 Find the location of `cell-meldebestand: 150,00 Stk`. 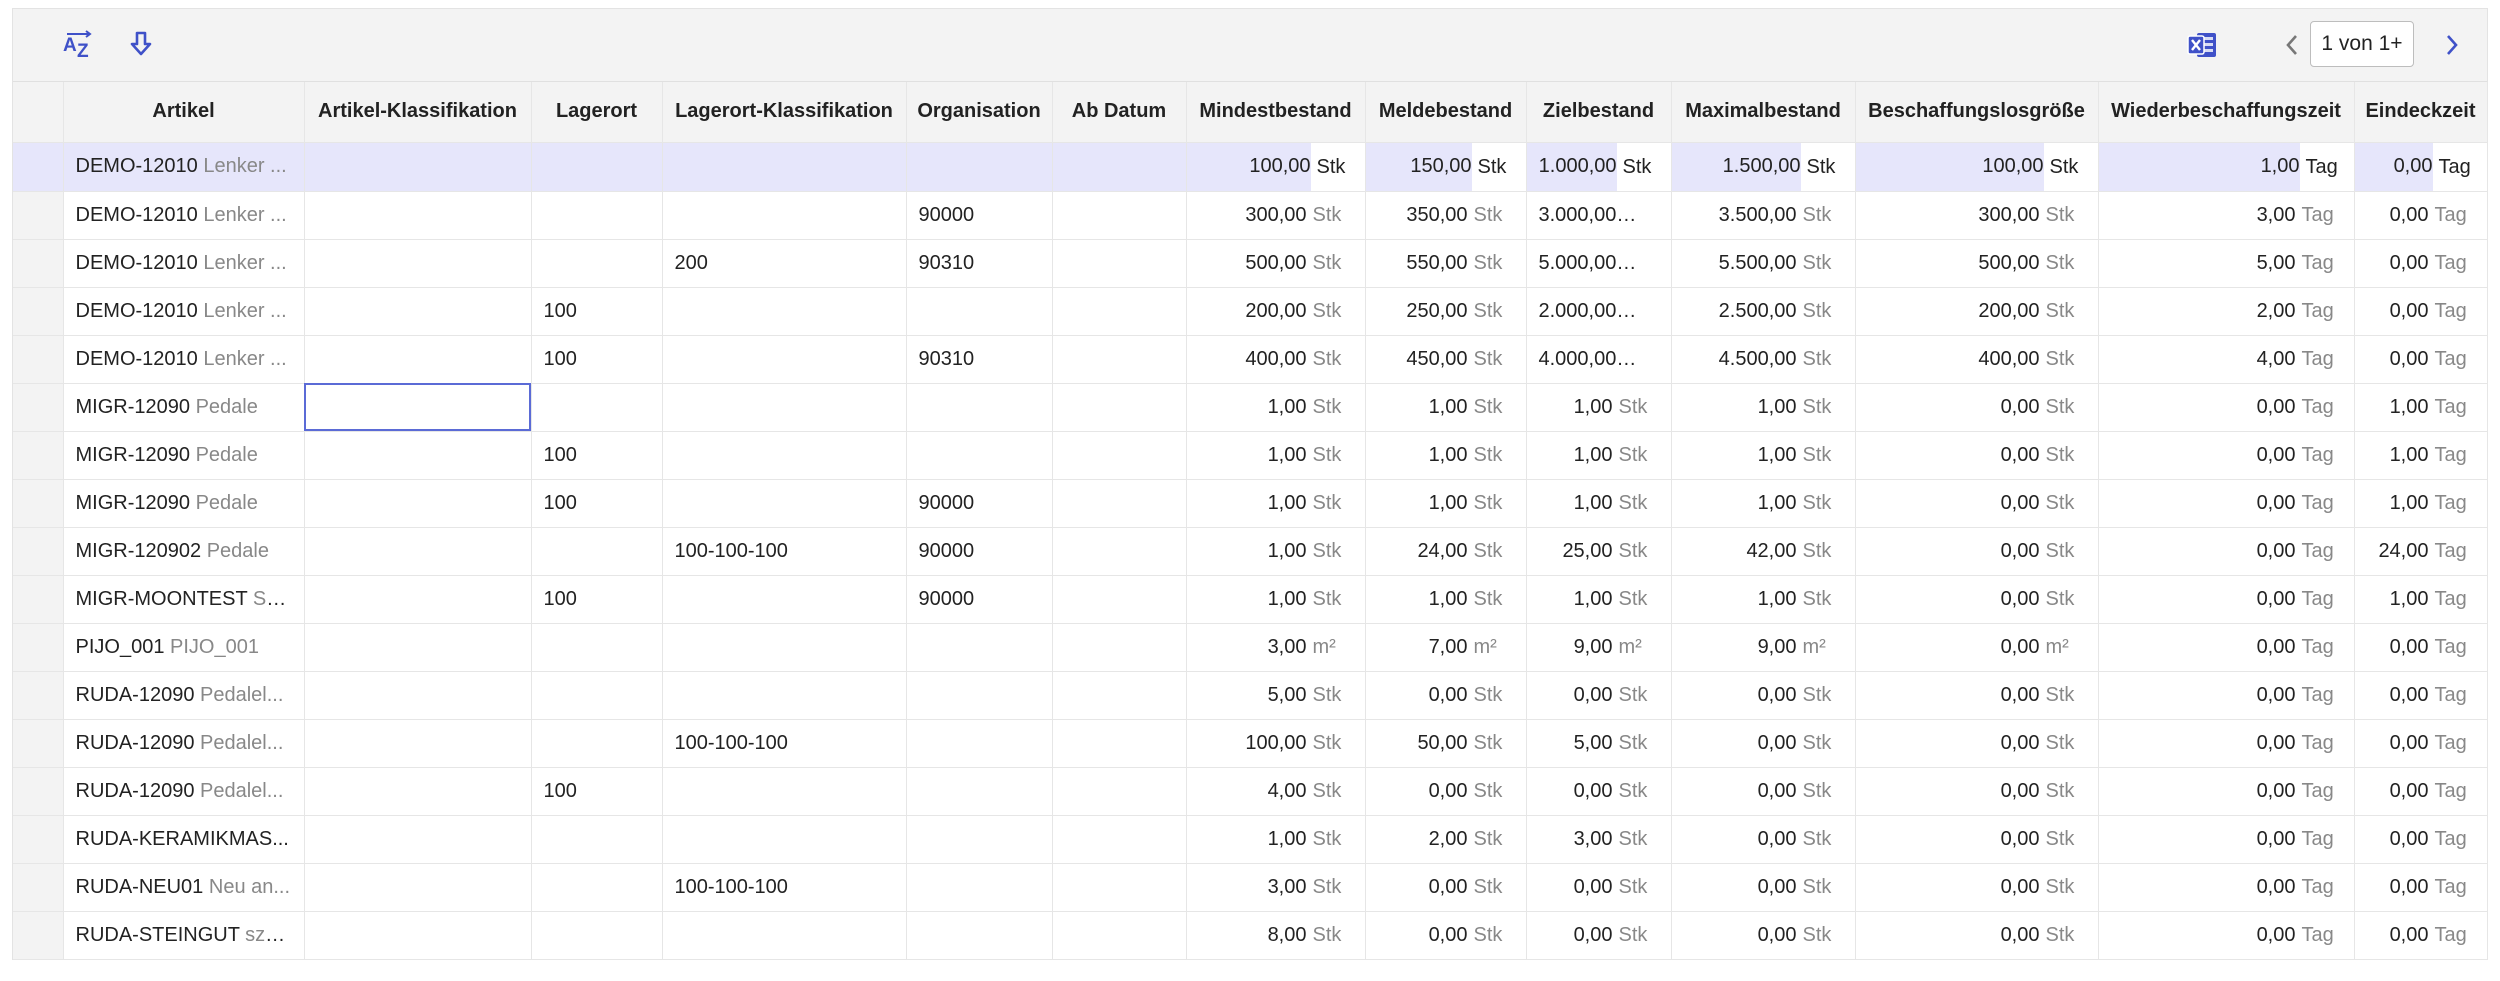

cell-meldebestand: 150,00 Stk is located at coordinates (1446, 167).